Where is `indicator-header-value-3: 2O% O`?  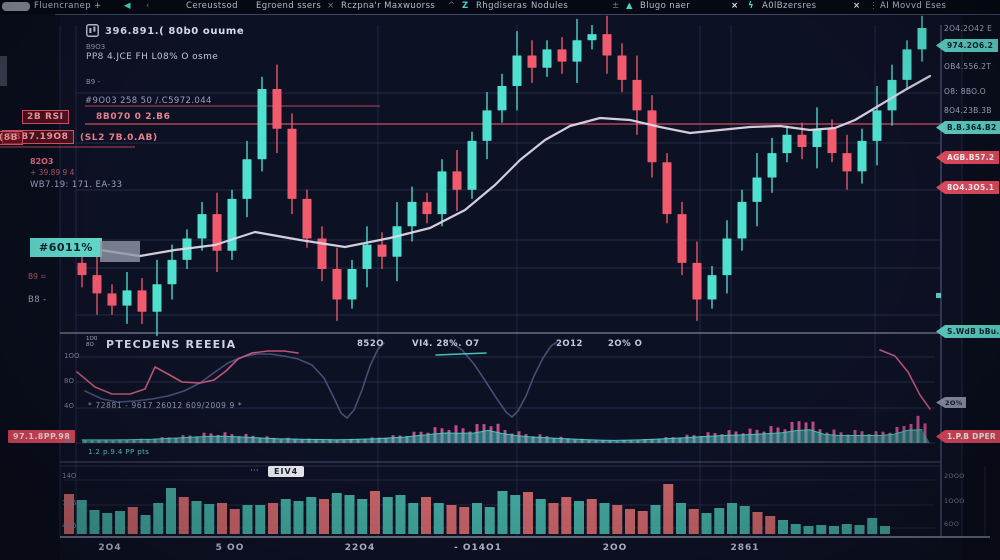
indicator-header-value-3: 2O% O is located at coordinates (625, 344).